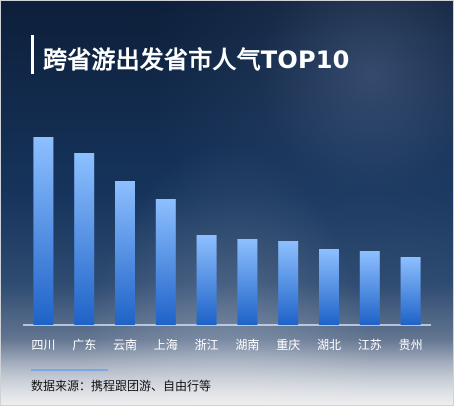 This screenshot has height=406, width=454. Describe the element at coordinates (166, 344) in the screenshot. I see `category-label-3: 上海` at that location.